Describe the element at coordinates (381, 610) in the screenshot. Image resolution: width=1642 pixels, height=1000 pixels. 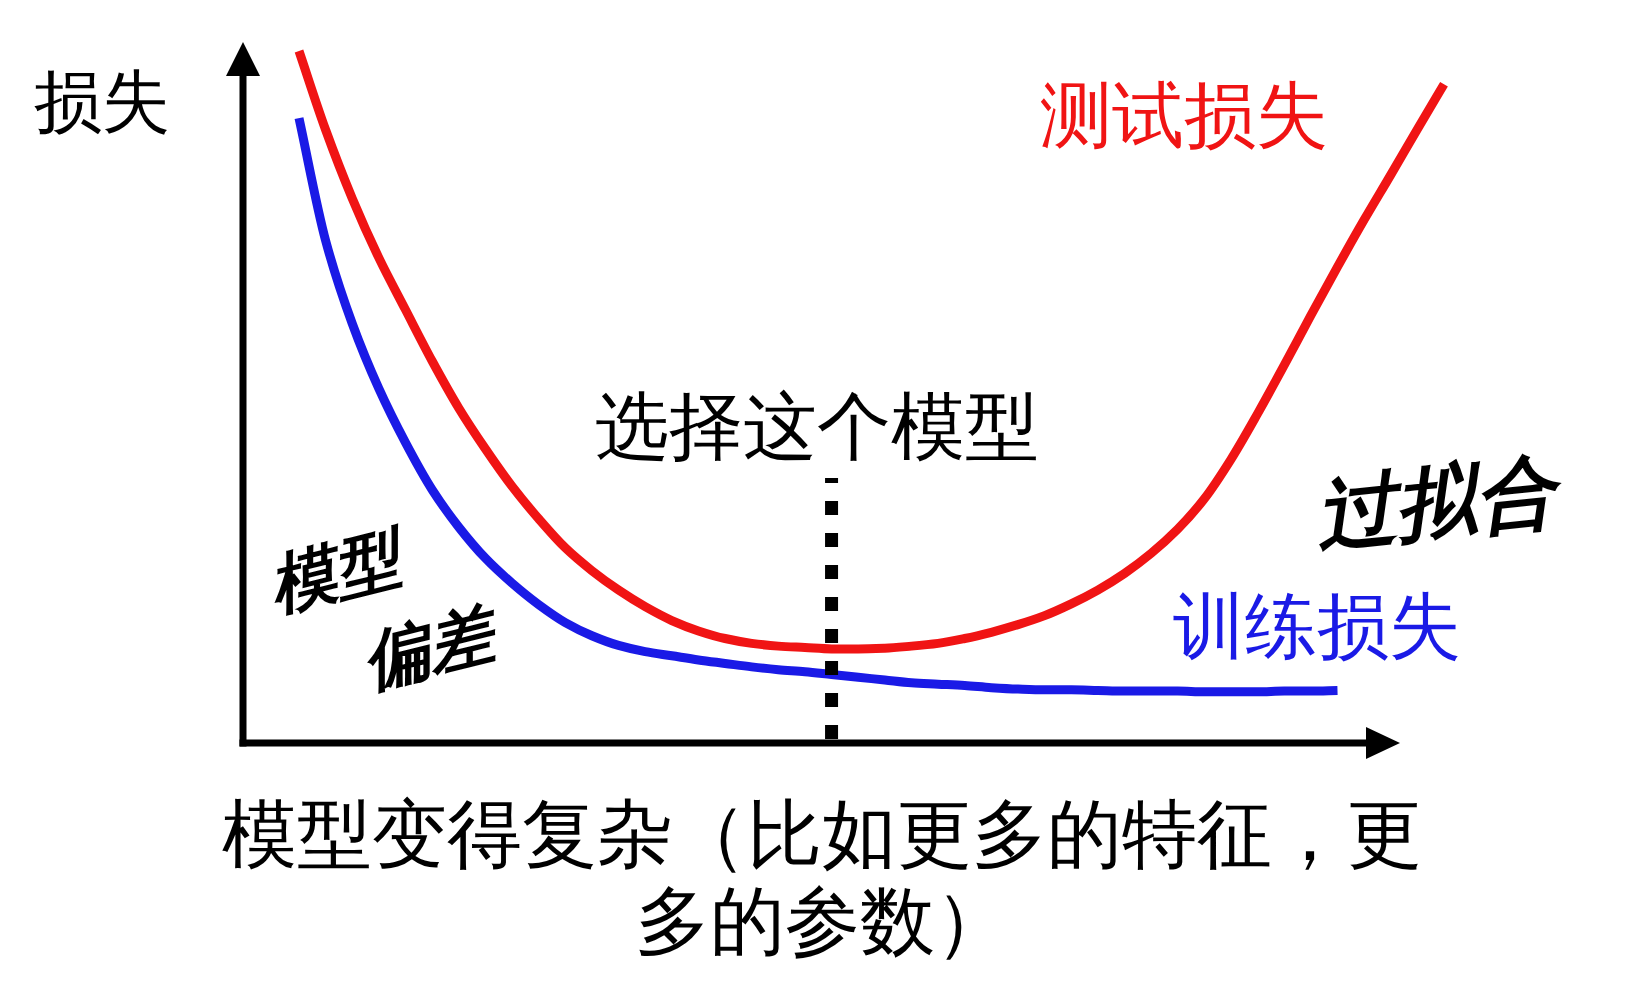
I see `annotation: 模型偏差` at that location.